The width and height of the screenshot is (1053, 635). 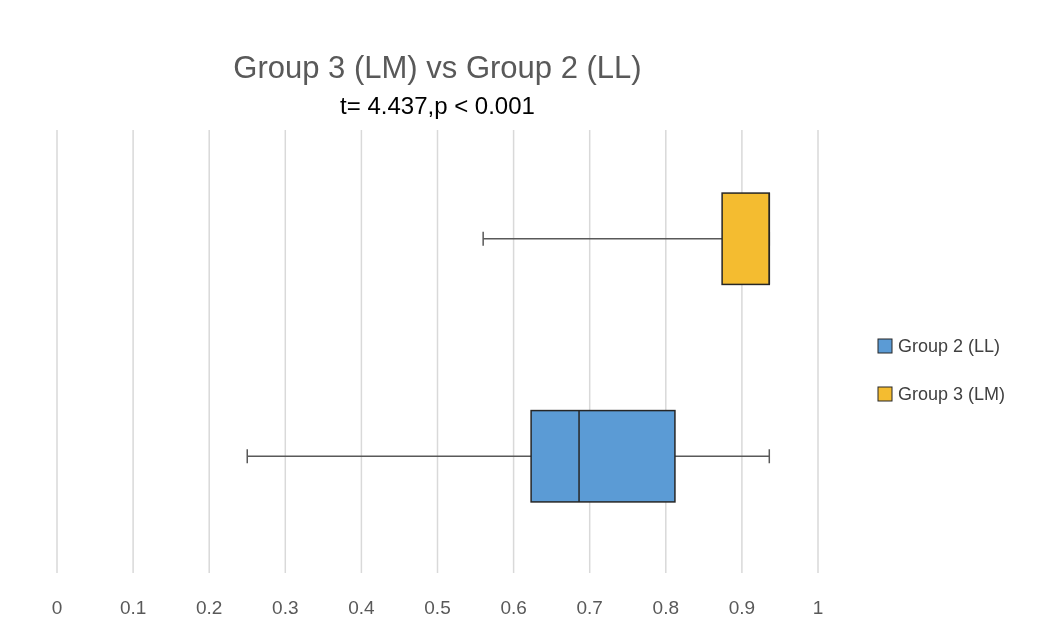 What do you see at coordinates (285, 607) in the screenshot?
I see `x-tick-label: 0.3` at bounding box center [285, 607].